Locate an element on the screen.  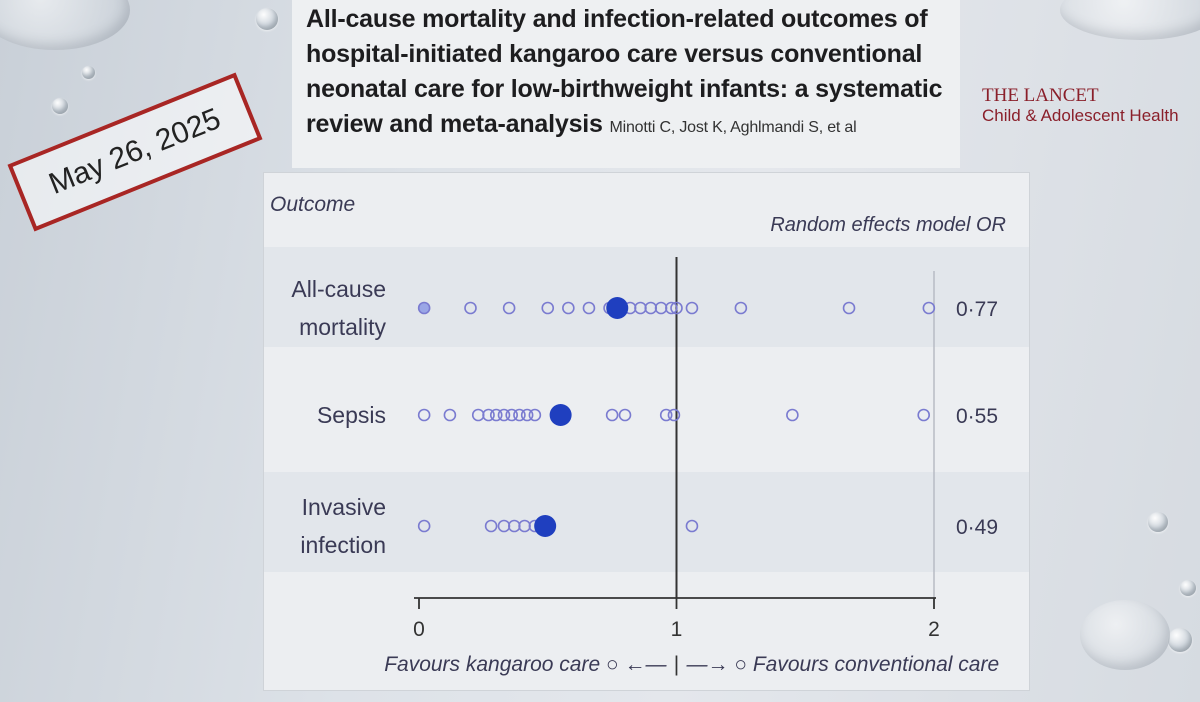
authors: Minotti C, Jost K, Aghlmandi S, et al is located at coordinates (733, 127).